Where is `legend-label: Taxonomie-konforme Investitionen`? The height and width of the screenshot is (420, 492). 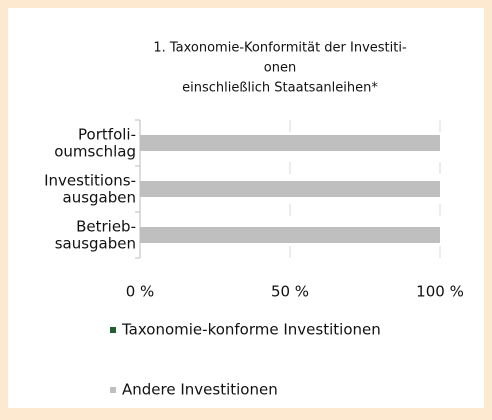 legend-label: Taxonomie-konforme Investitionen is located at coordinates (251, 330).